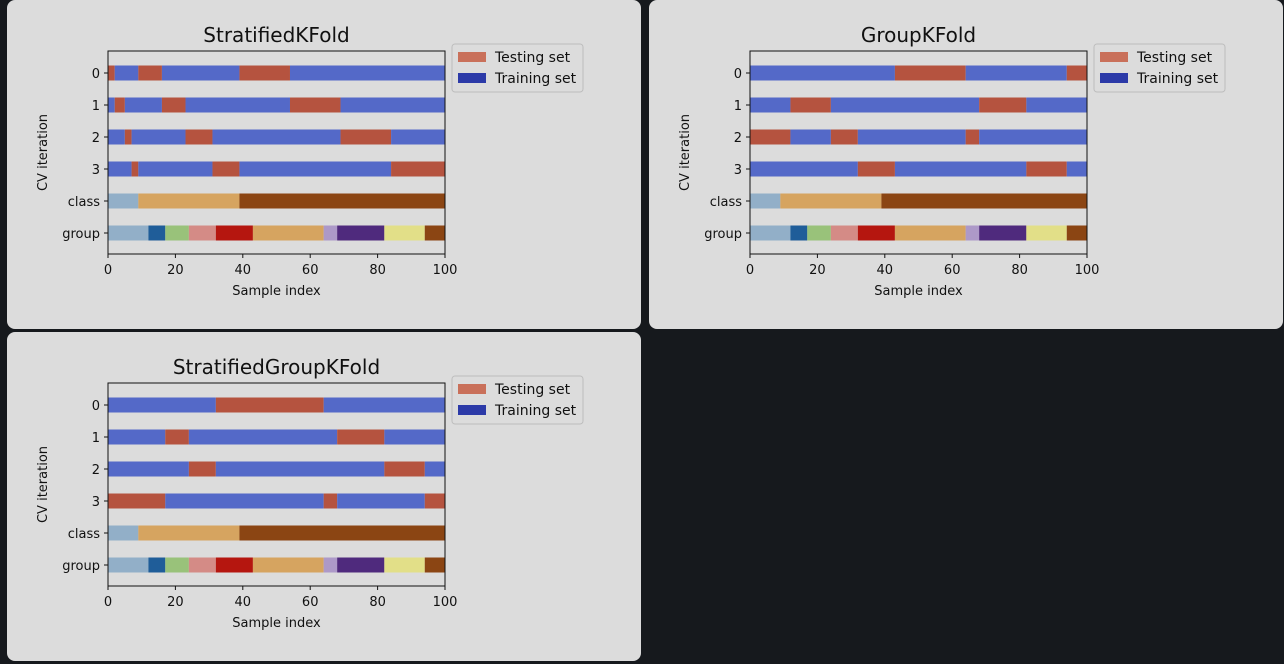 Image resolution: width=1284 pixels, height=664 pixels. What do you see at coordinates (738, 74) in the screenshot?
I see `y-tick-label: 0` at bounding box center [738, 74].